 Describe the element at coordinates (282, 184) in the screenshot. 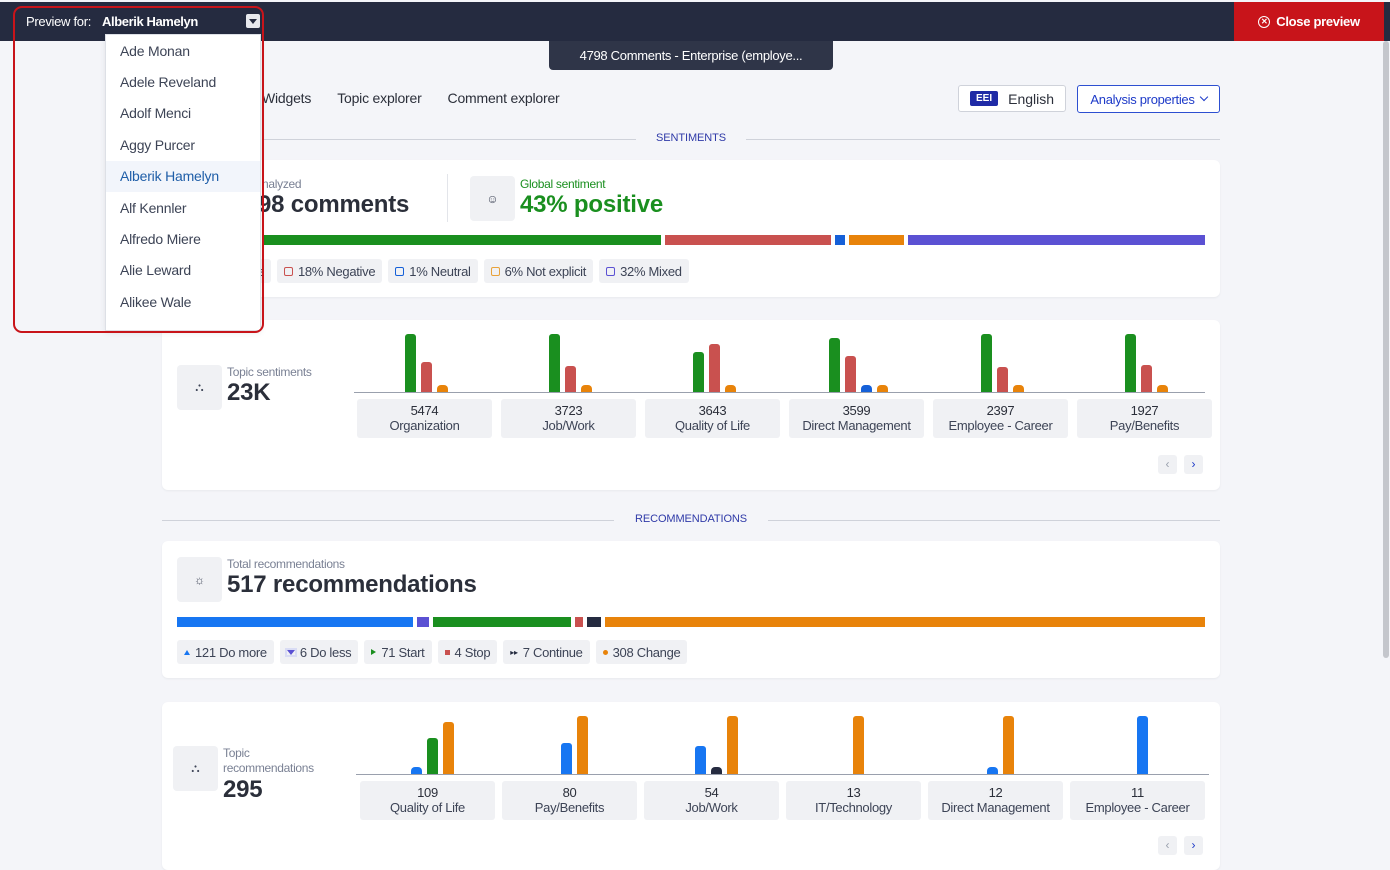

I see `analyzed-label: nalyzed` at that location.